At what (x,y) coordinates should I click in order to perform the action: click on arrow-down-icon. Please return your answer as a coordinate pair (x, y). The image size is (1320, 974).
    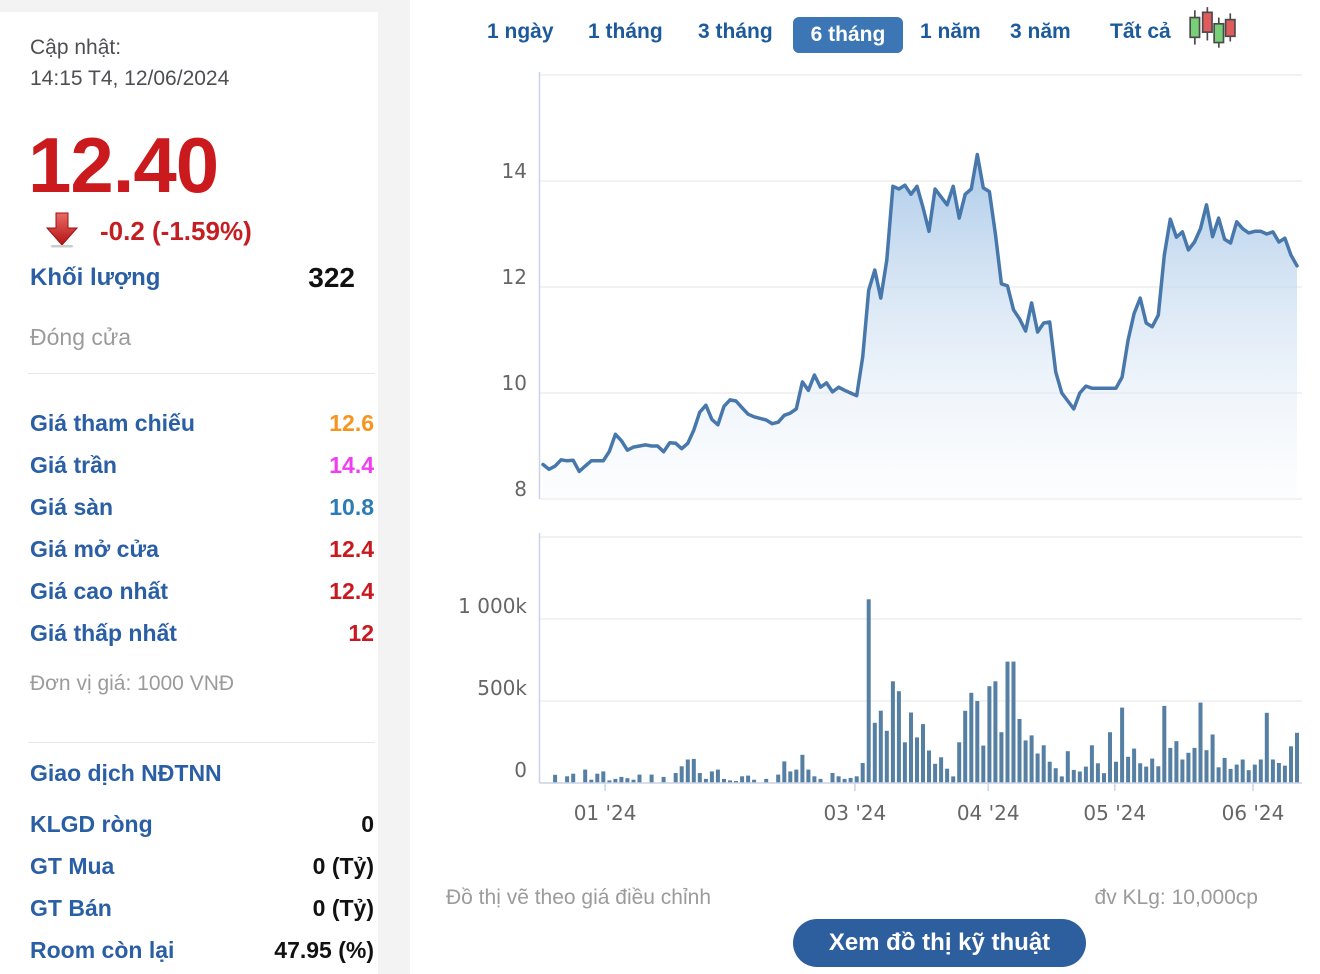
    Looking at the image, I should click on (62, 232).